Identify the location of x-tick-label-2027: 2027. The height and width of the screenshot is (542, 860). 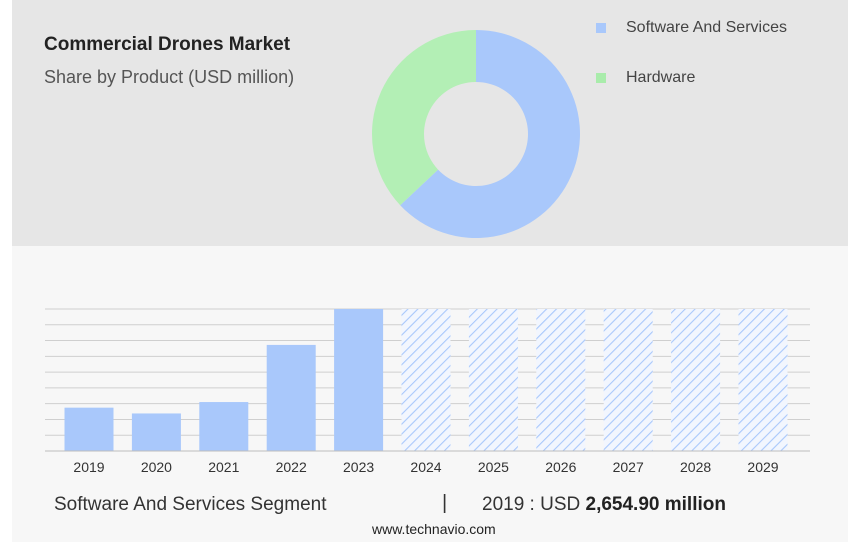
(628, 467).